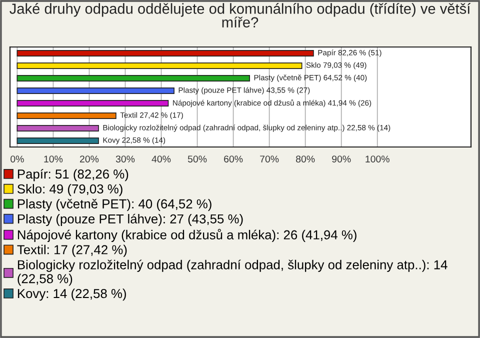 The width and height of the screenshot is (480, 338). I want to click on x-tick-label: 70%, so click(269, 159).